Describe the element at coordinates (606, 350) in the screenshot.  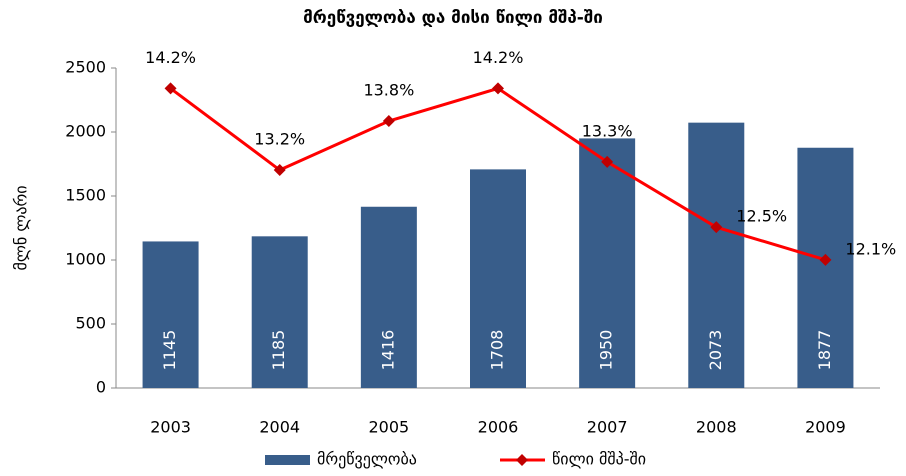
I see `bar-value-label: 1950` at that location.